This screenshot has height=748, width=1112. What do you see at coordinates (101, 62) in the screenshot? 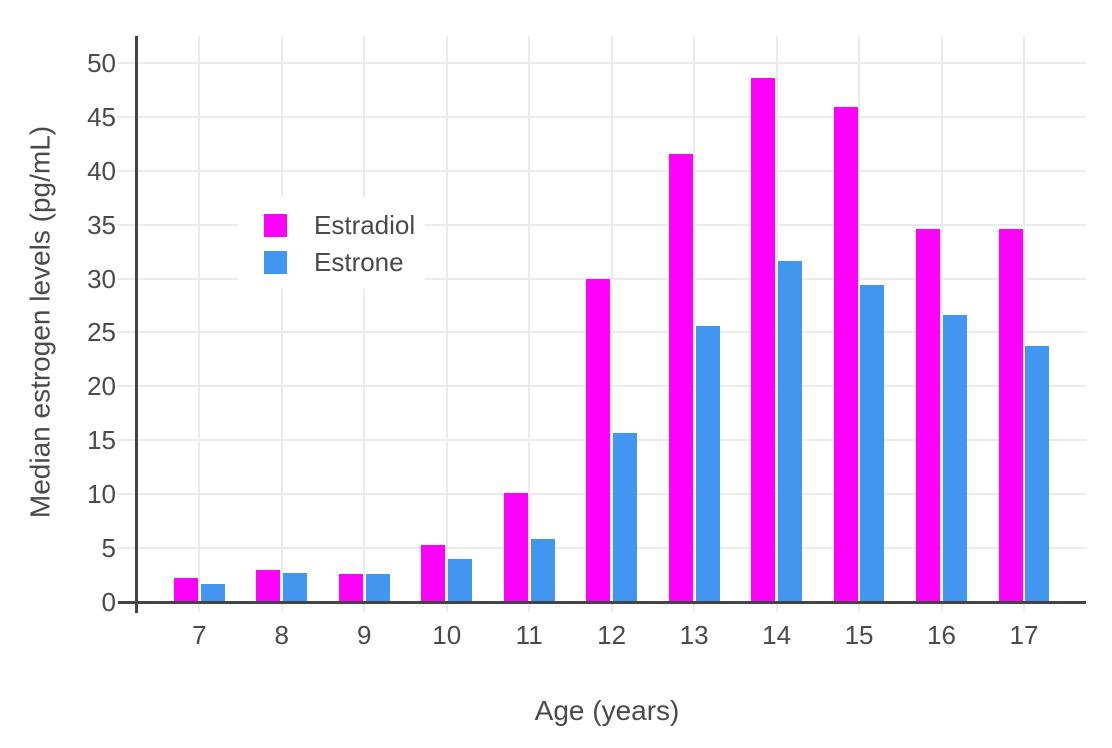
I see `y-tick-label-50: 50` at bounding box center [101, 62].